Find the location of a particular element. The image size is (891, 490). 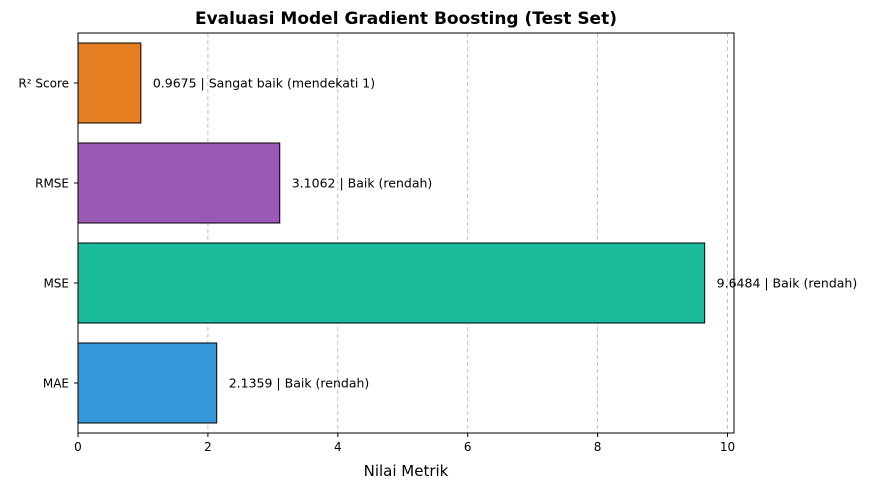

y-tick-label: MAE is located at coordinates (56, 384).